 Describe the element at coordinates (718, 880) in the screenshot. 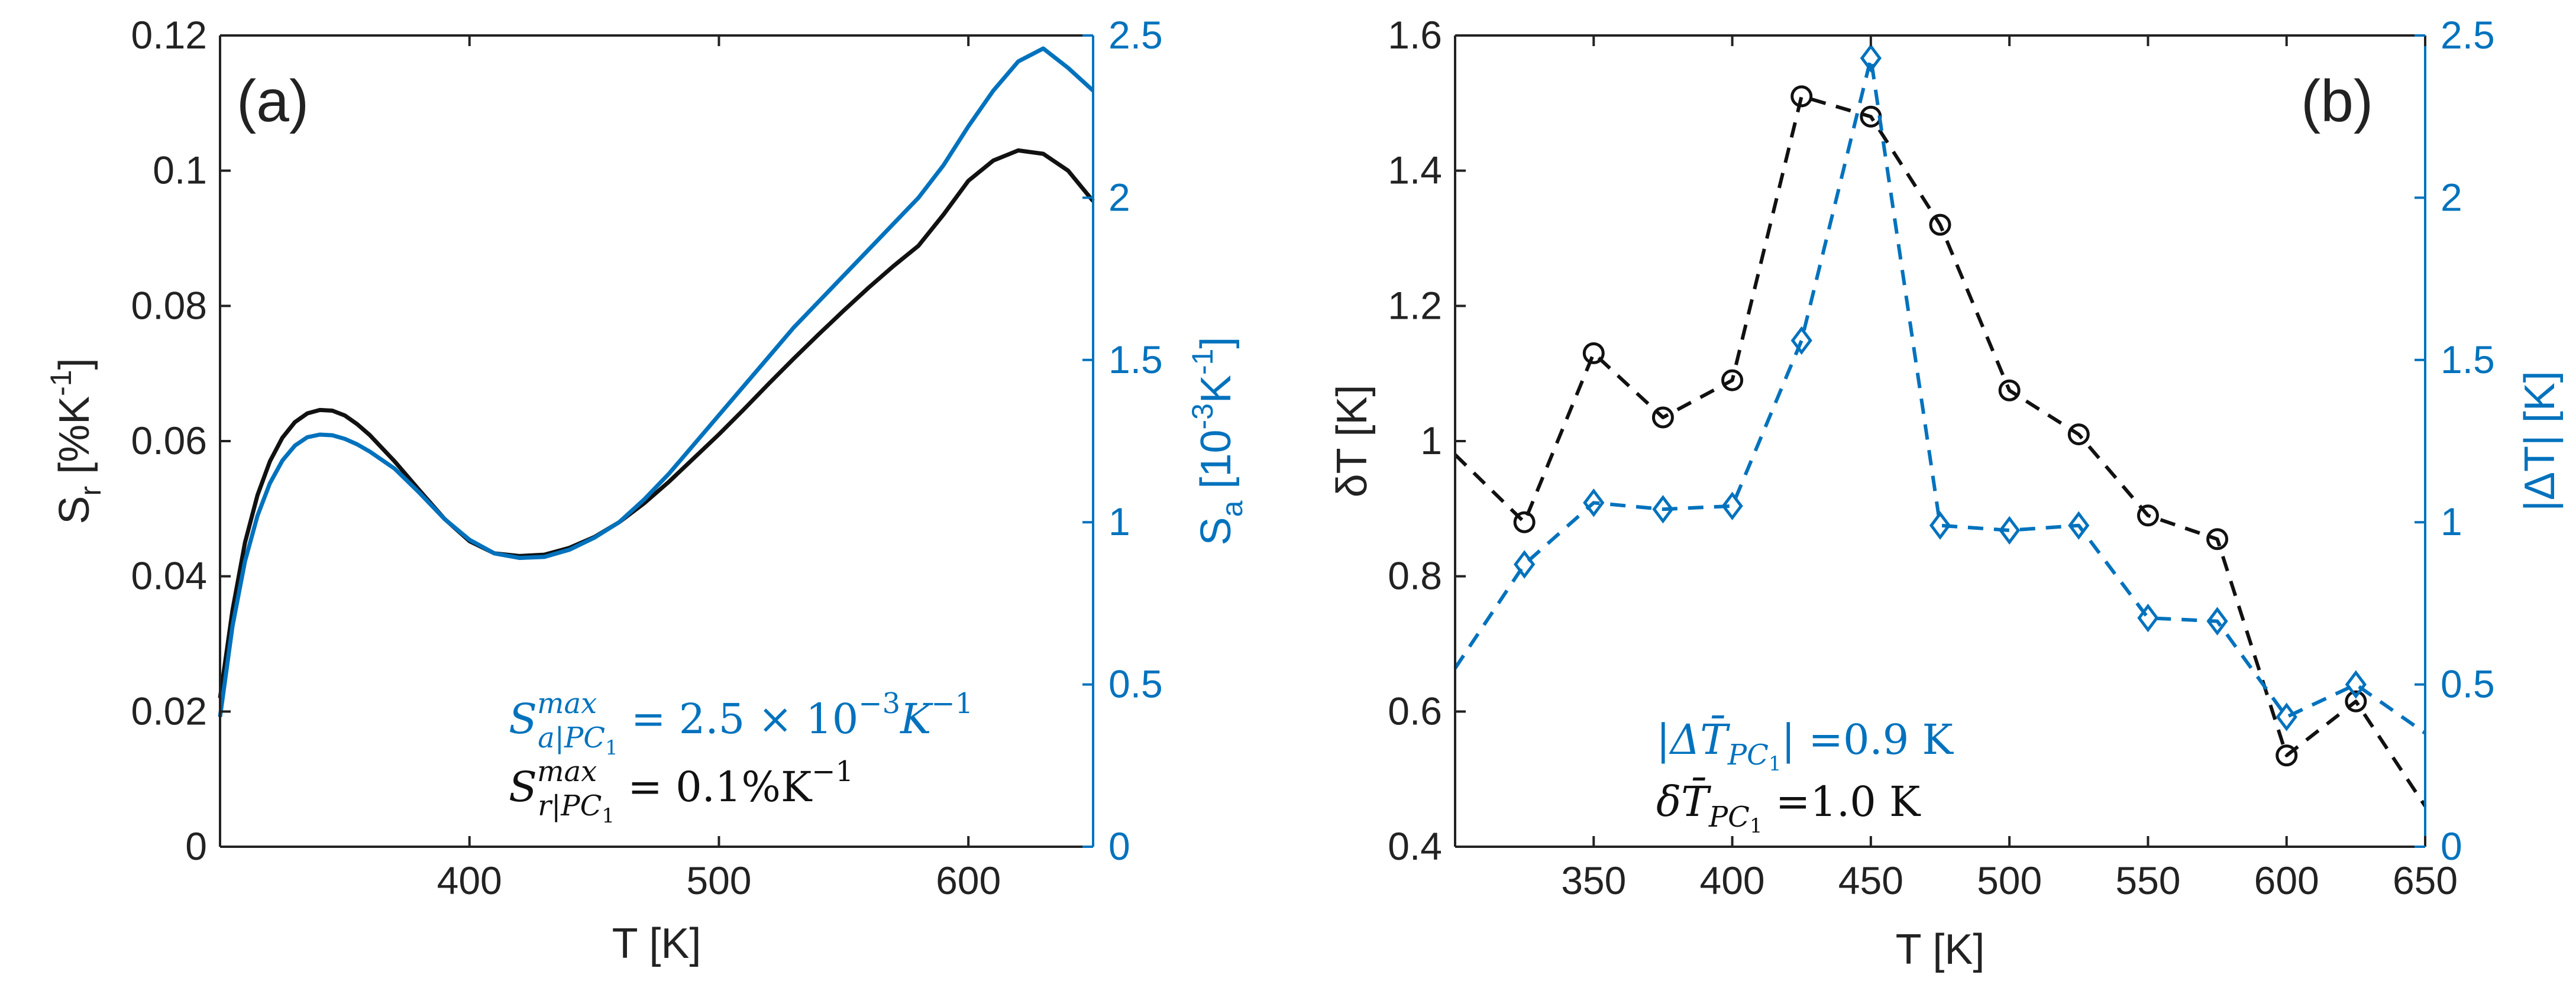

I see `panel-a-xtick-label: 500` at that location.